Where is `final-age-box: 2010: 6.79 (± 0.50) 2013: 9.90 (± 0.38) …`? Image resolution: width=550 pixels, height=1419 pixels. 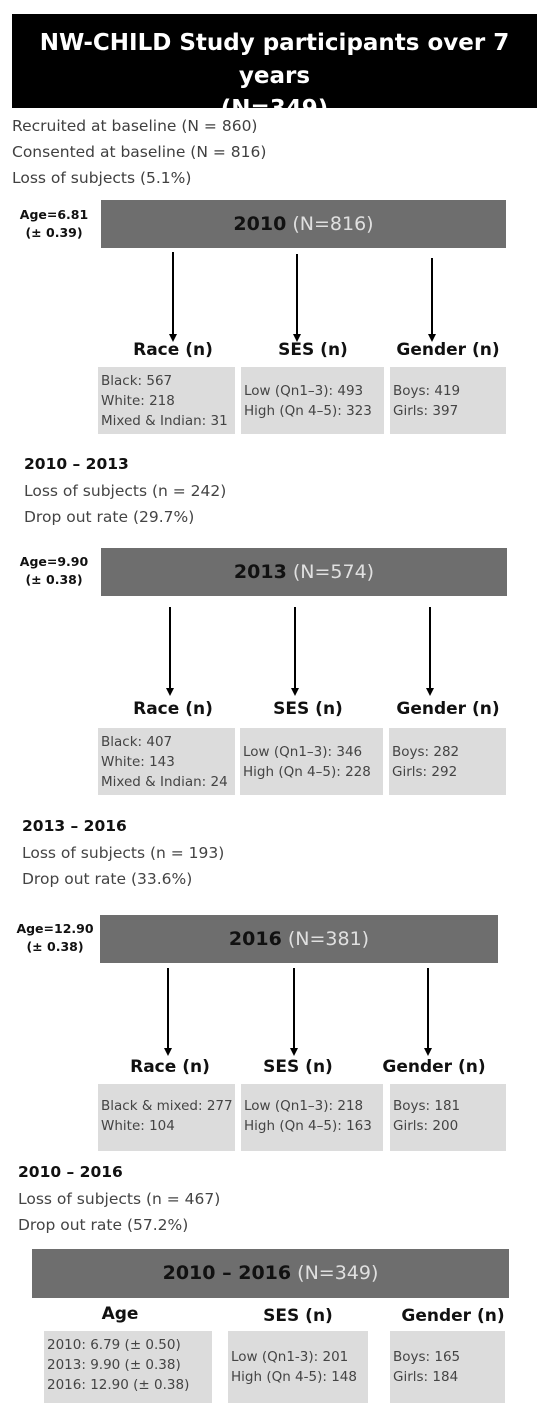 final-age-box: 2010: 6.79 (± 0.50) 2013: 9.90 (± 0.38) … is located at coordinates (128, 1367).